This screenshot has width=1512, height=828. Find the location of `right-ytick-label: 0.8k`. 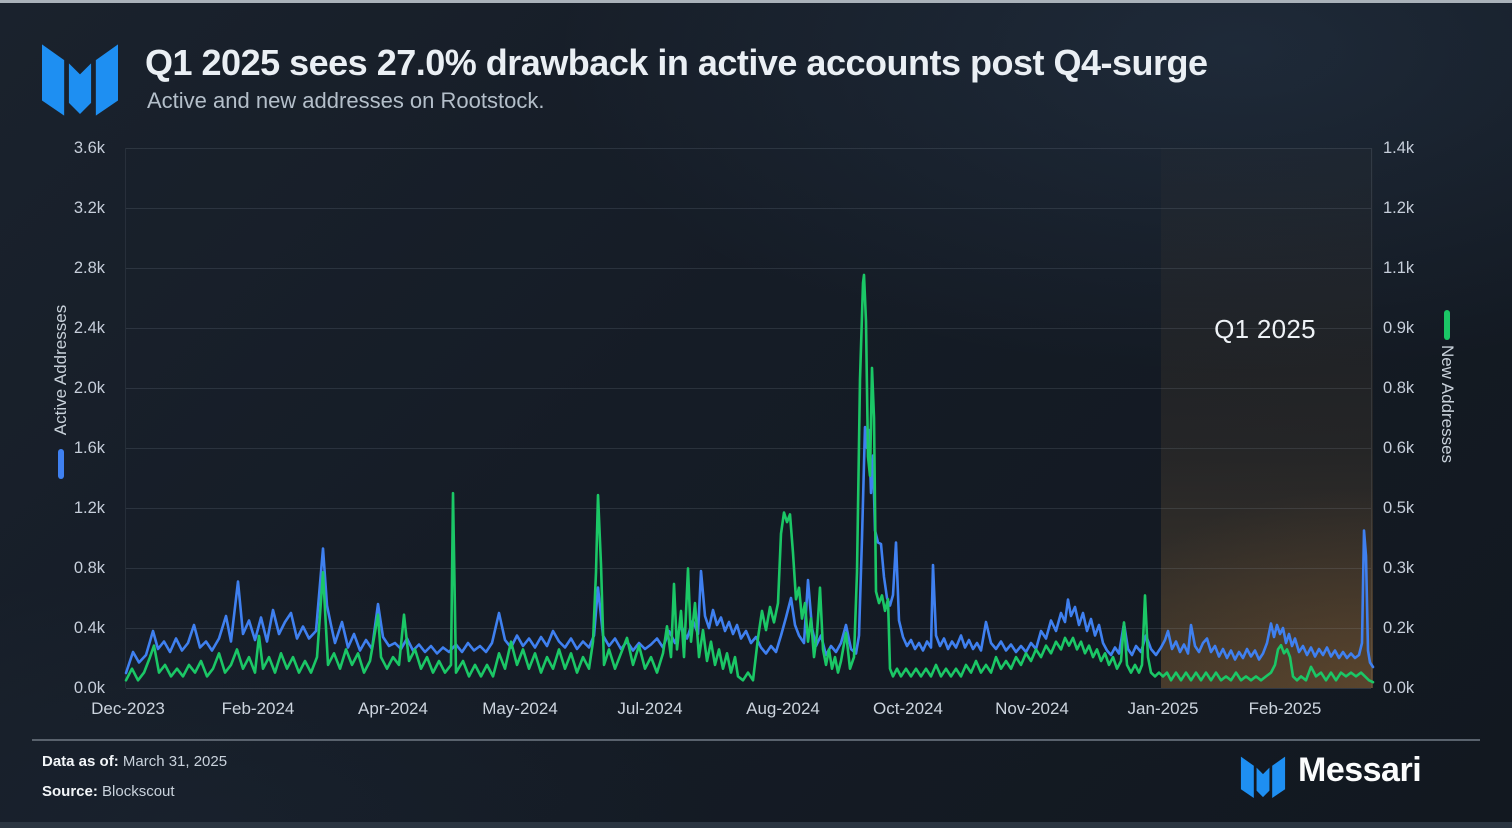

right-ytick-label: 0.8k is located at coordinates (1399, 388).